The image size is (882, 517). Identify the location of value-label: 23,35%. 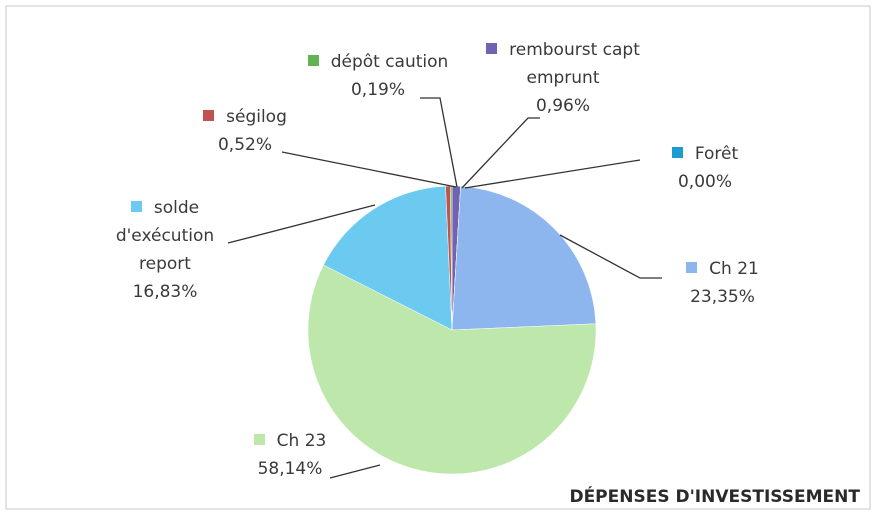
(722, 297).